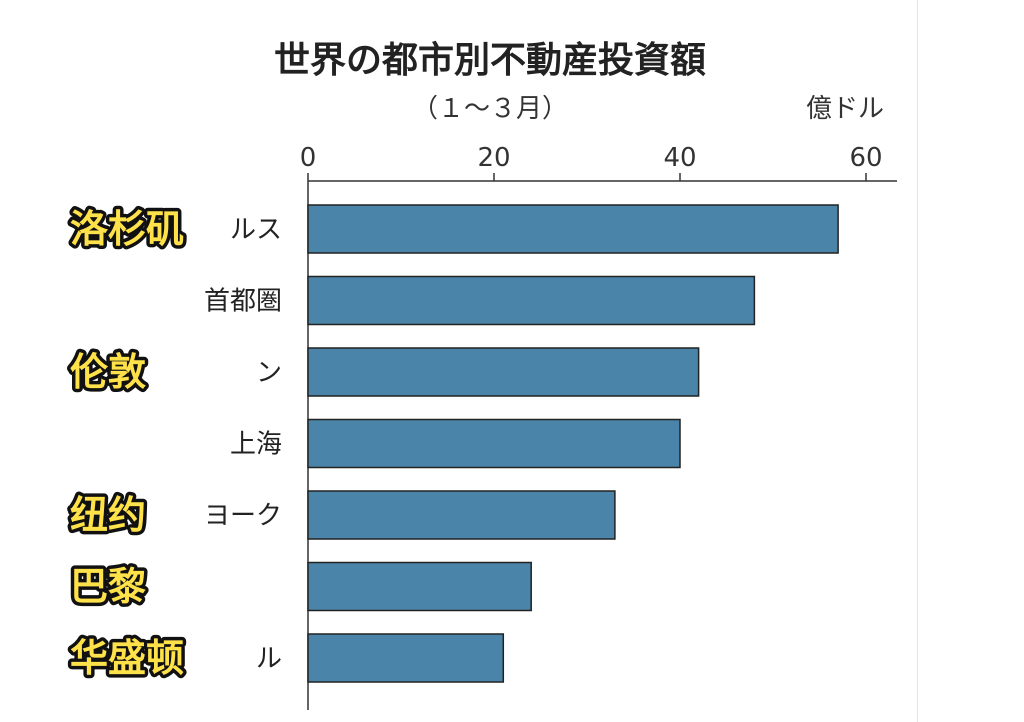  What do you see at coordinates (269, 659) in the screenshot?
I see `category-label: ル` at bounding box center [269, 659].